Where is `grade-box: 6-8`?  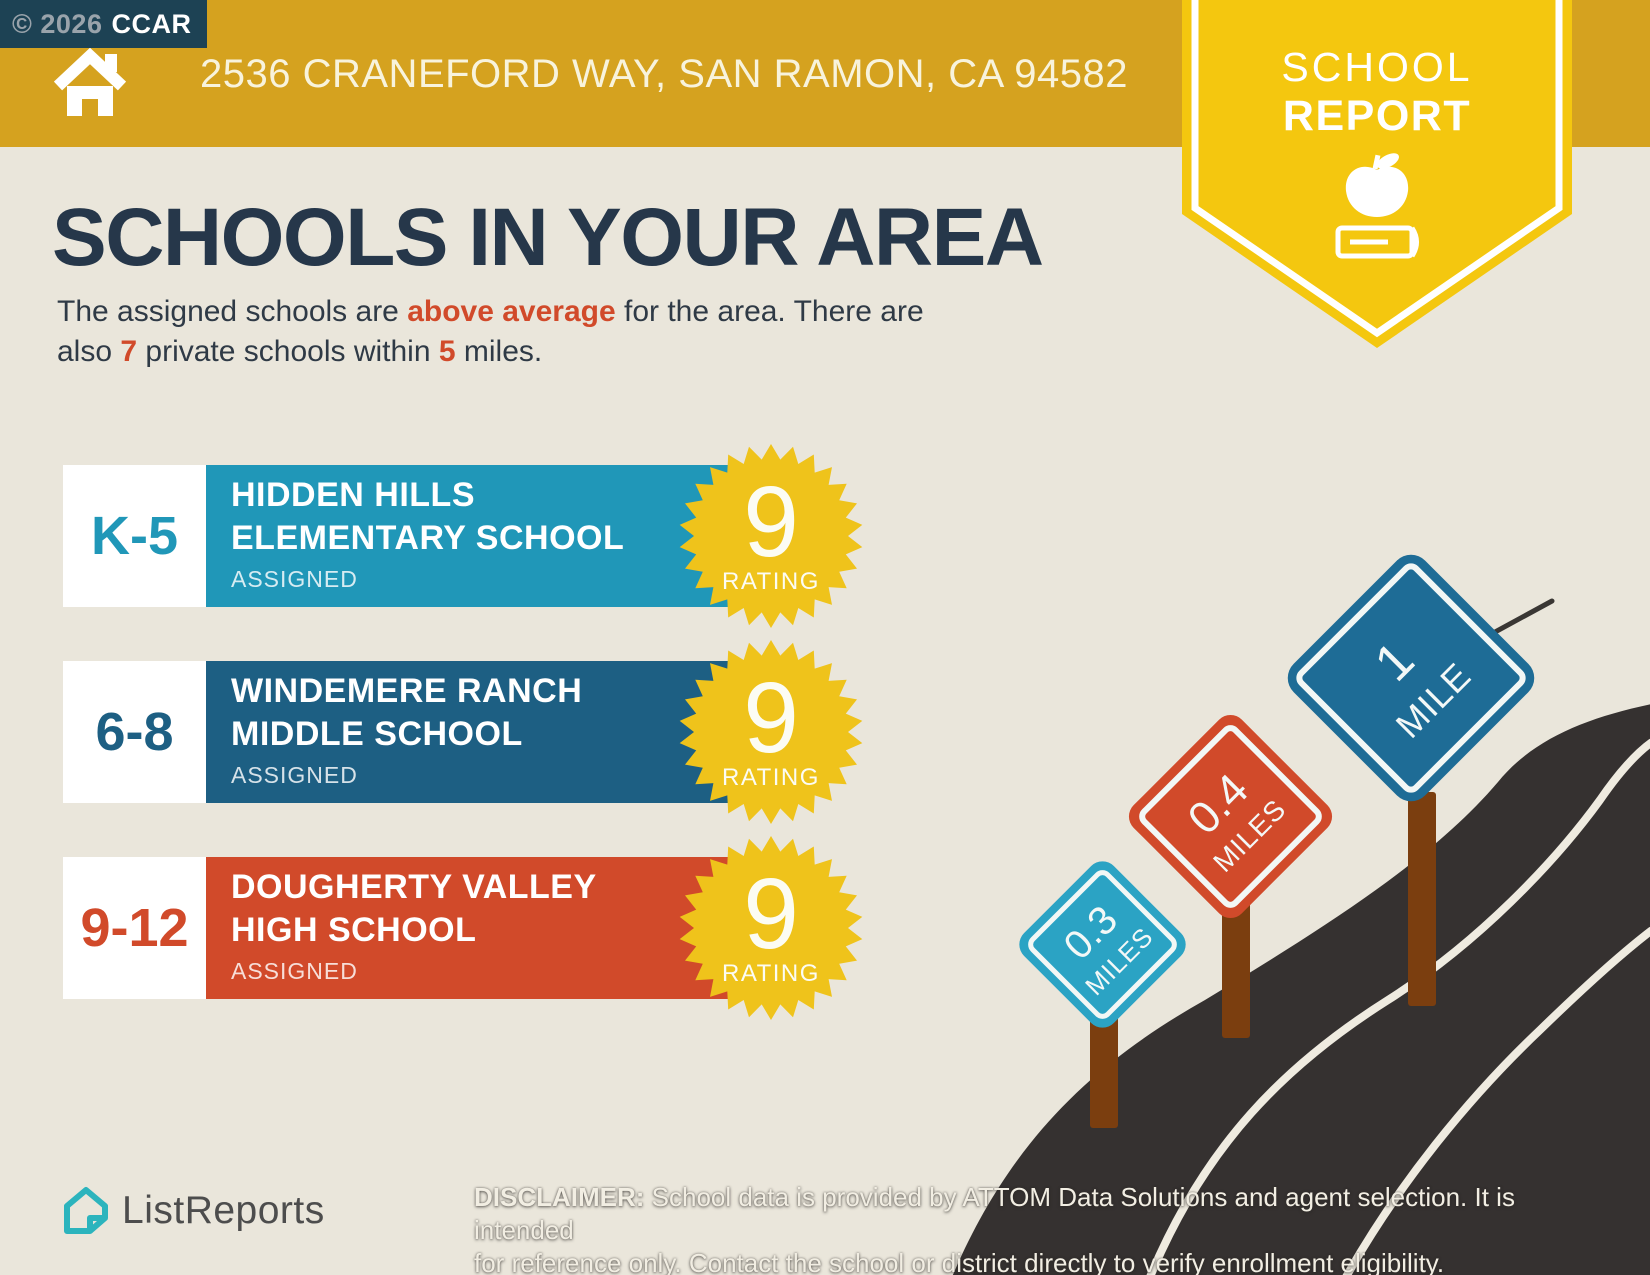
grade-box: 6-8 is located at coordinates (134, 732).